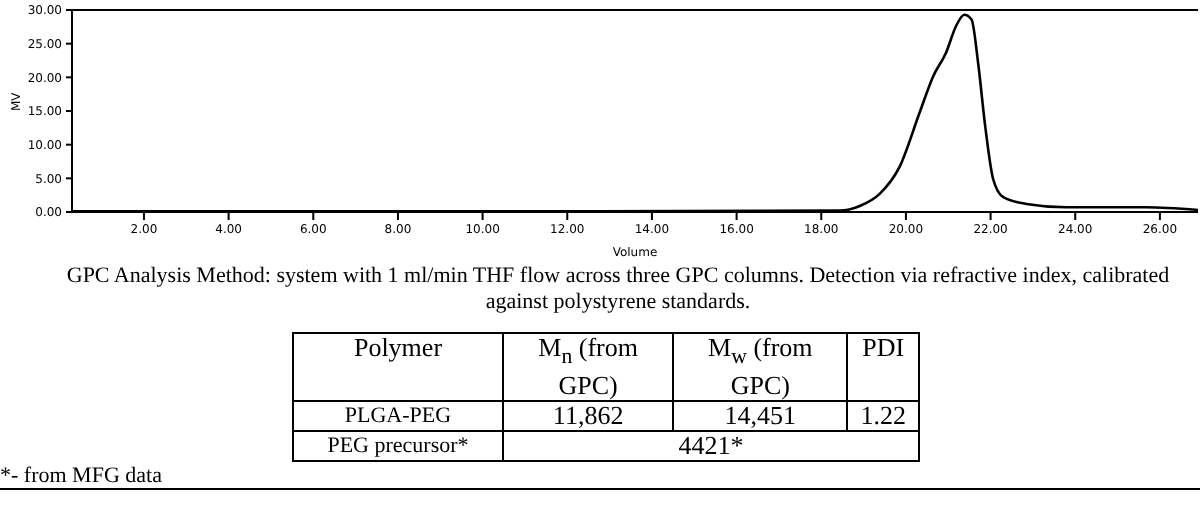  Describe the element at coordinates (81, 475) in the screenshot. I see `text: *- from MFG data` at that location.